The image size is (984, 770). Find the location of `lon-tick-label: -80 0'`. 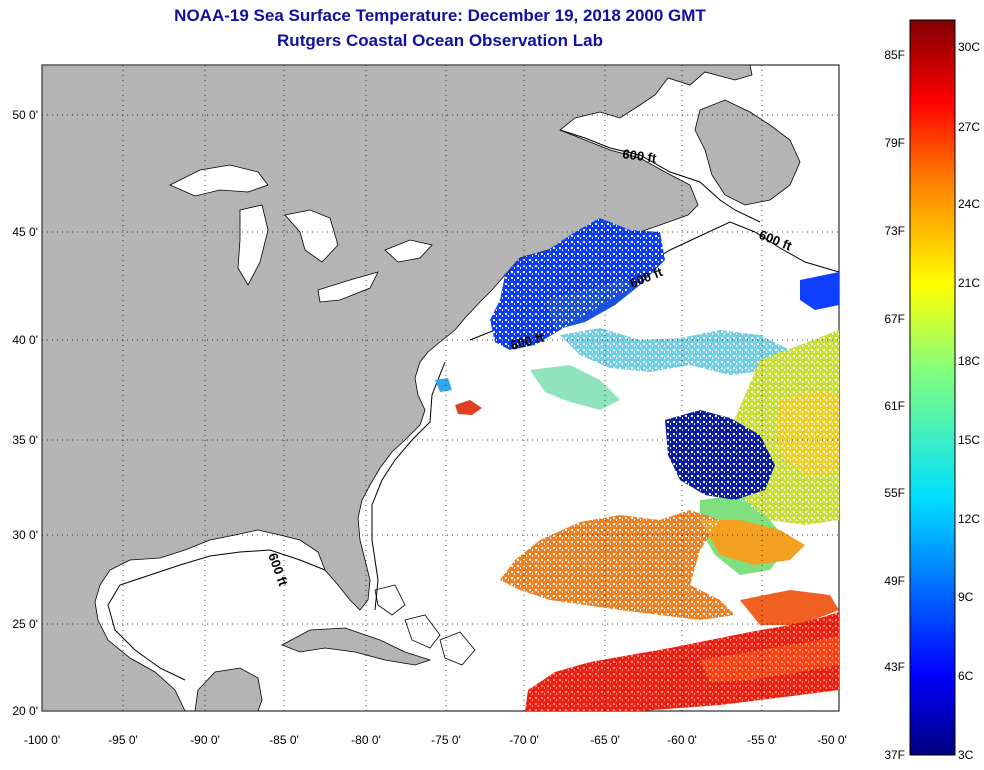

lon-tick-label: -80 0' is located at coordinates (366, 740).